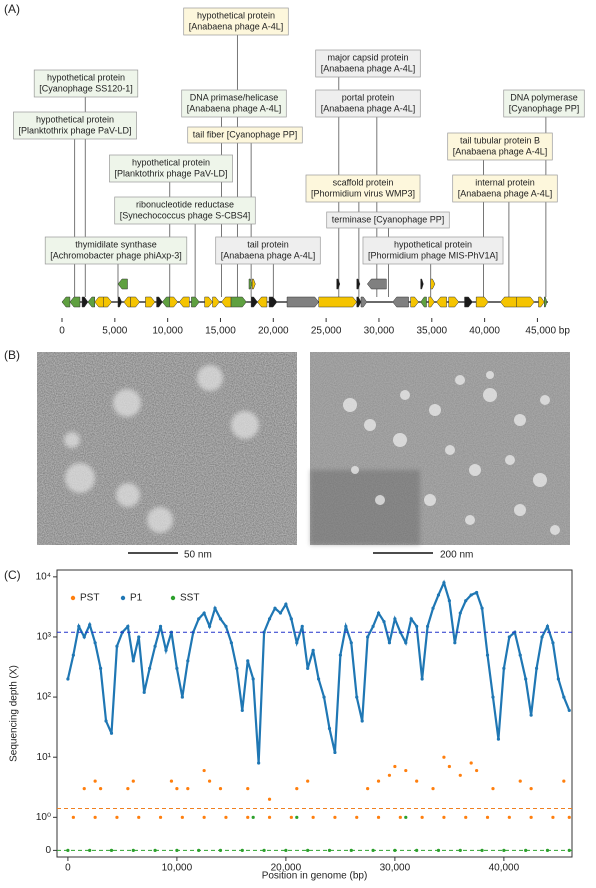 This screenshot has width=596, height=888. What do you see at coordinates (379, 331) in the screenshot?
I see `x-tick-label: 30,000` at bounding box center [379, 331].